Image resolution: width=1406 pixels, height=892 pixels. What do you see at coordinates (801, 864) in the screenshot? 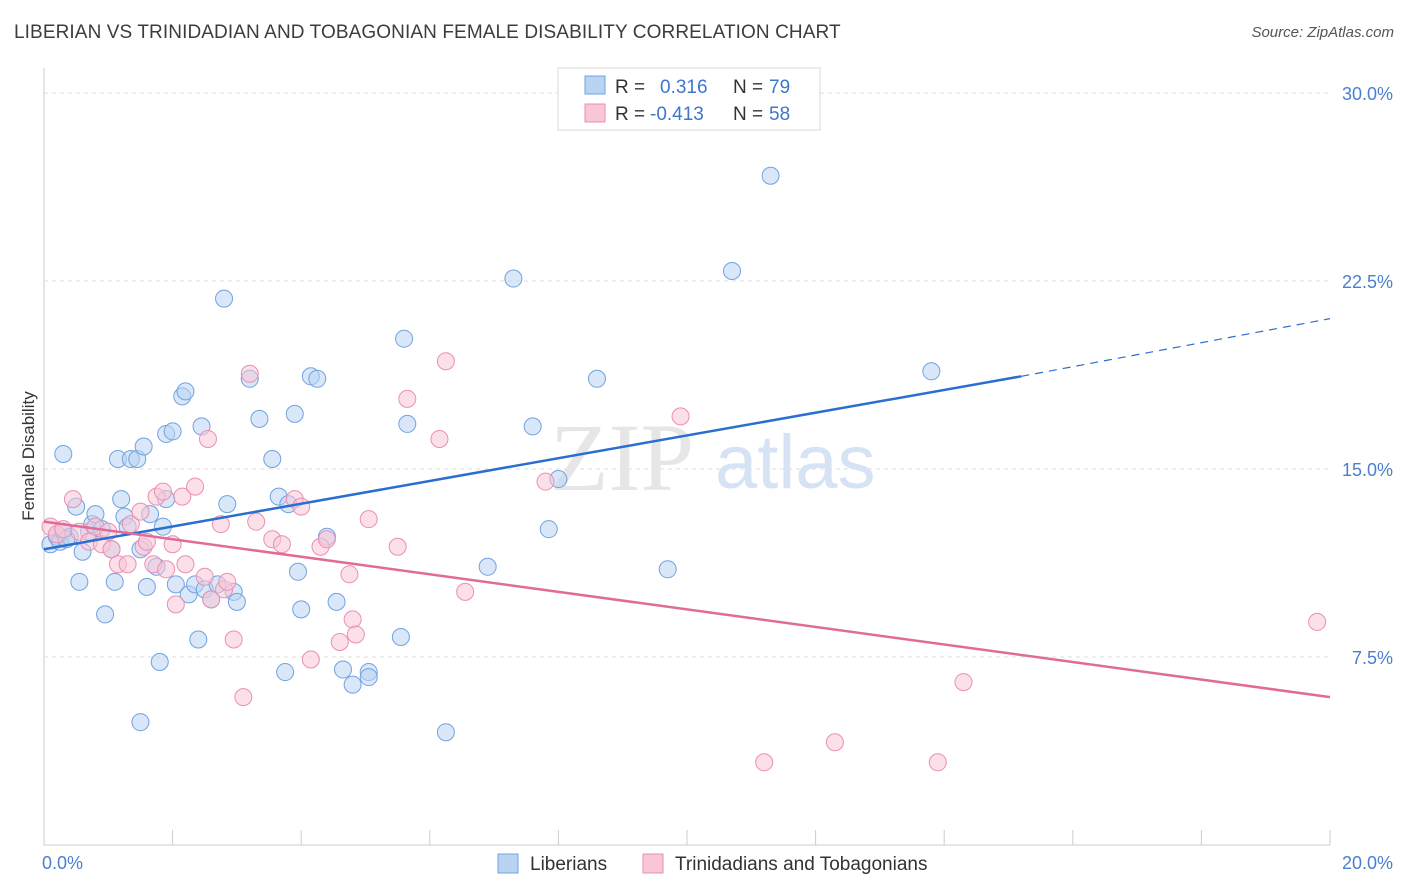
I see `legend-trinidadians-label: Trinidadians and Tobagonians` at bounding box center [801, 864].